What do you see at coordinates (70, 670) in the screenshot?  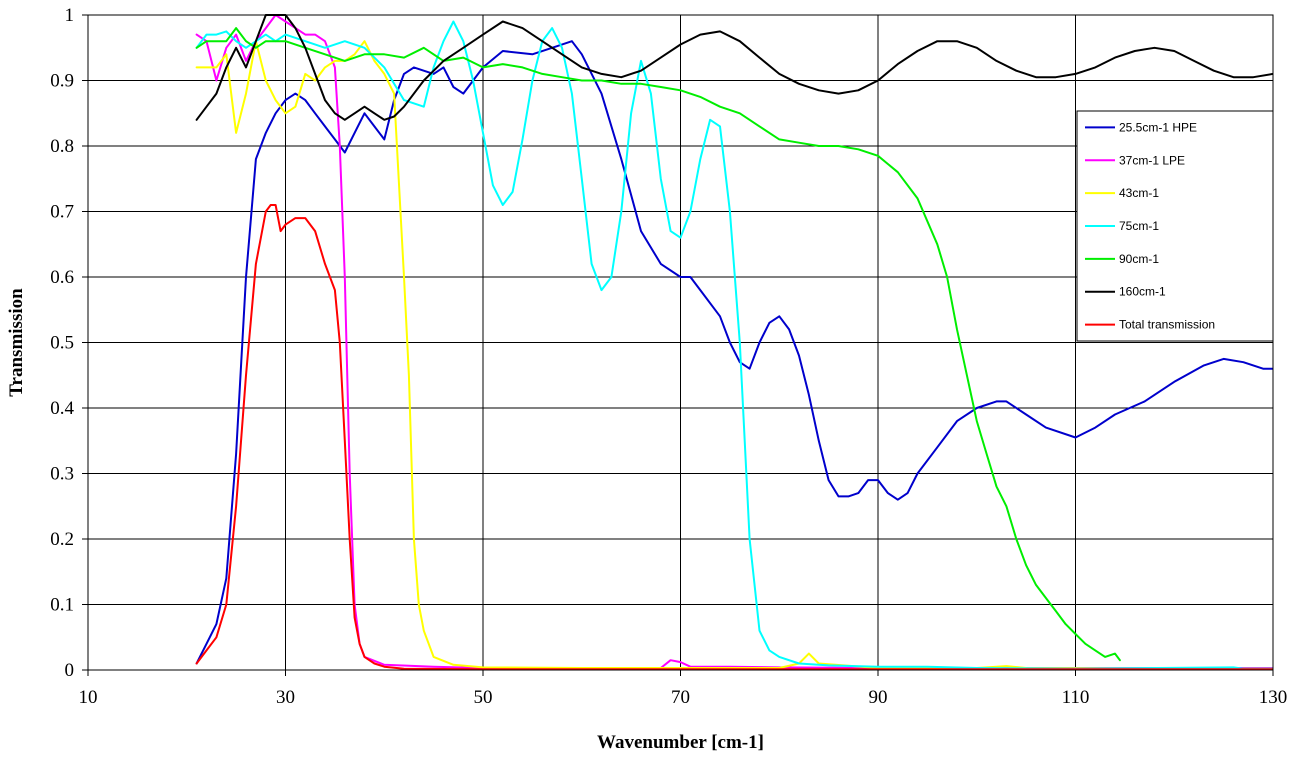 I see `y-tick-label: 0` at bounding box center [70, 670].